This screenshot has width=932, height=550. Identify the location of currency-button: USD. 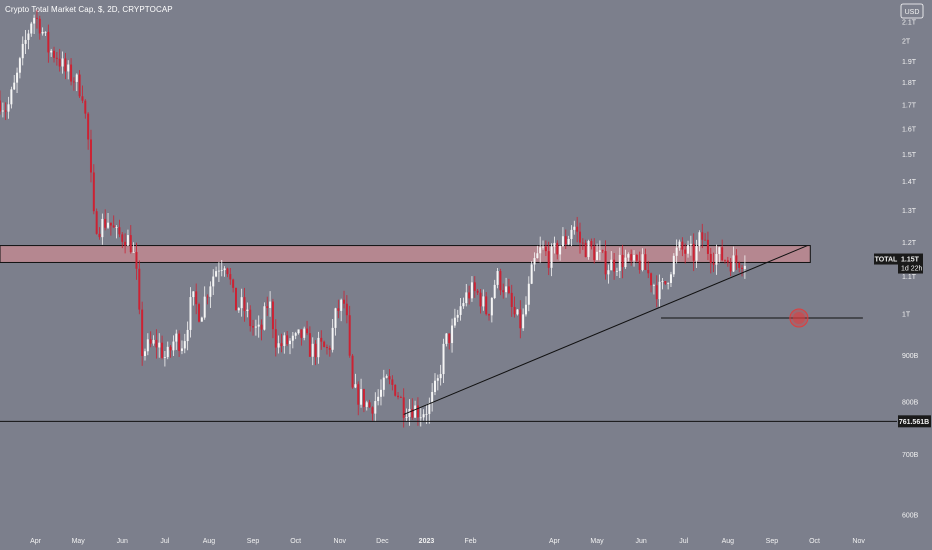
(912, 11).